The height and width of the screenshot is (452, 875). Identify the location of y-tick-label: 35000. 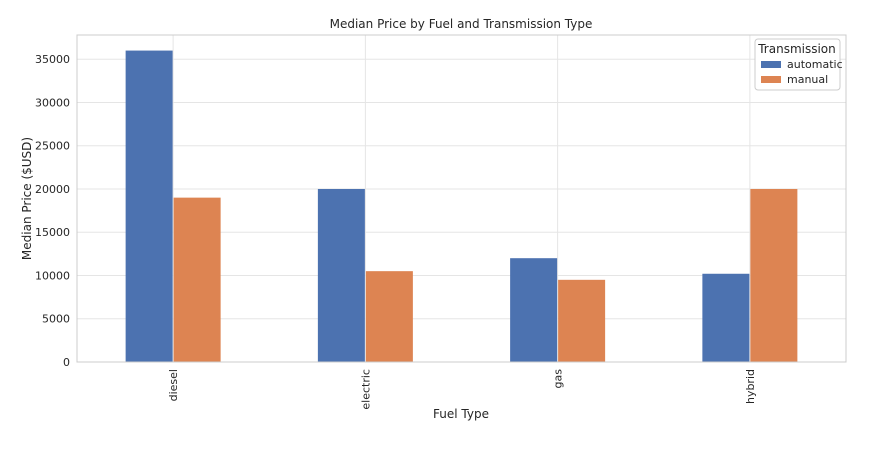
(52, 59).